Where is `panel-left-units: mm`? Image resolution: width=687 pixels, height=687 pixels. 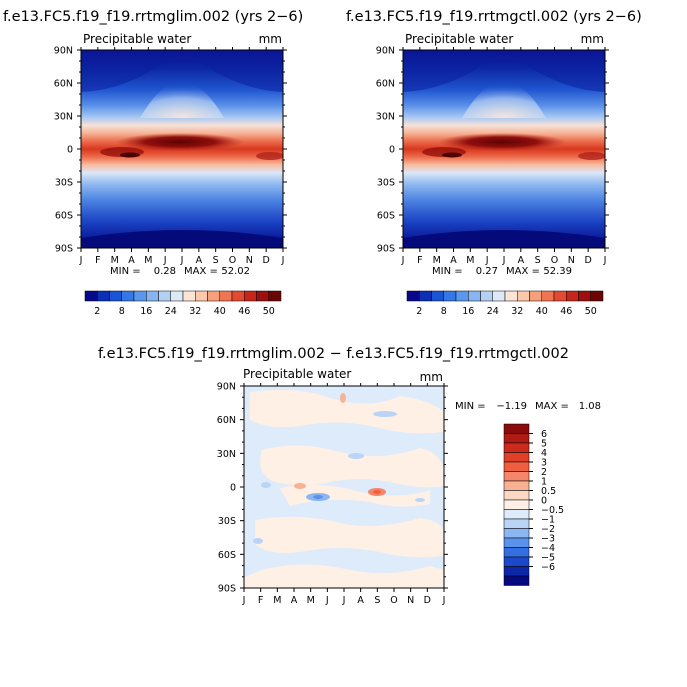
panel-left-units: mm is located at coordinates (270, 39).